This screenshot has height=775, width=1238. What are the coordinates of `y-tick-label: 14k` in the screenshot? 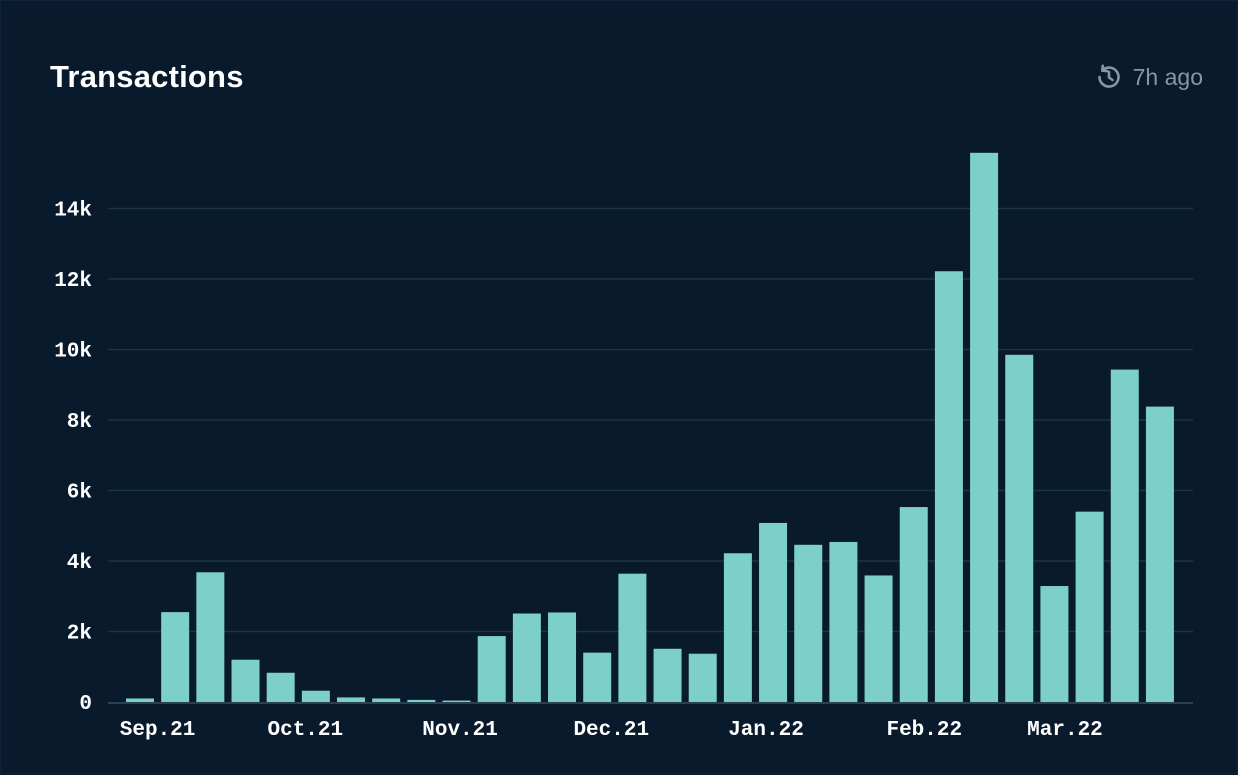 It's located at (73, 211).